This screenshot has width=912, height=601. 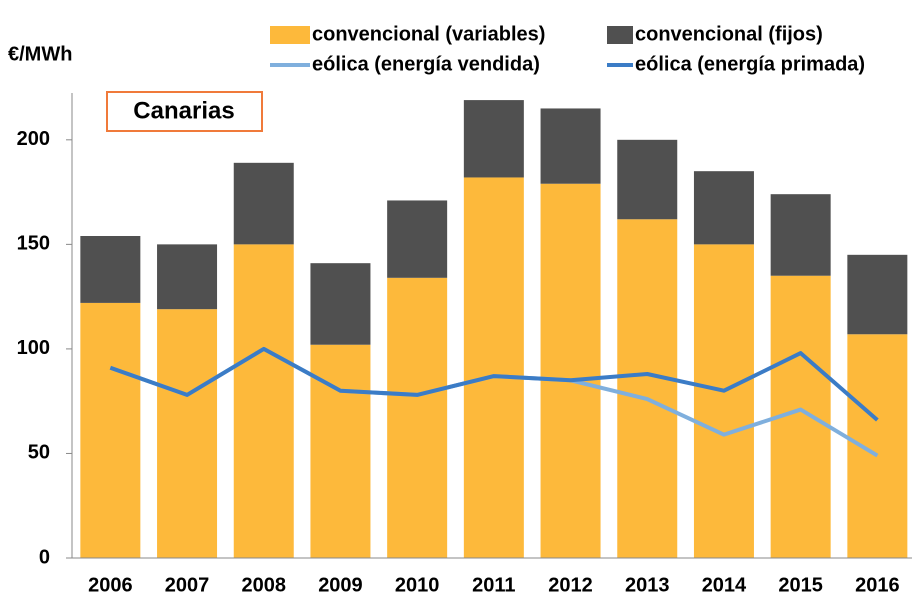 I want to click on x-tick-label: 2016, so click(x=877, y=585).